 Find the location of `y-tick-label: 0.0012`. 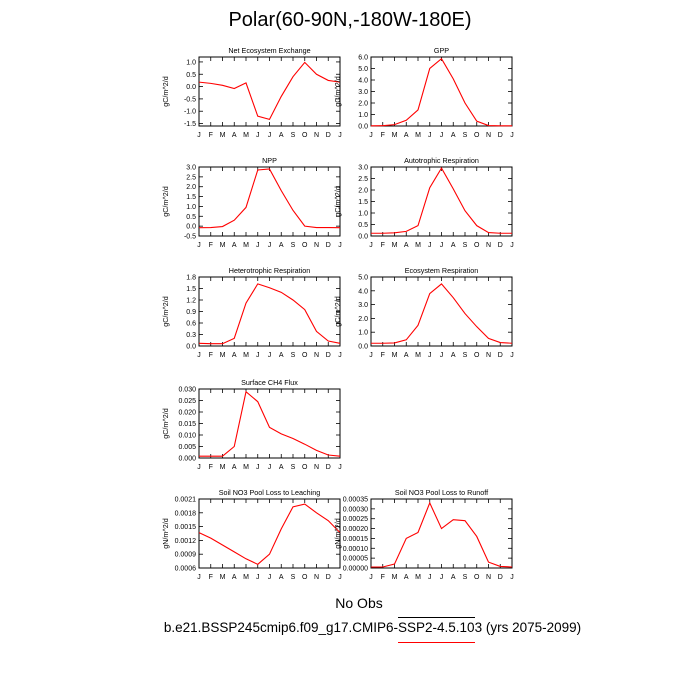

y-tick-label: 0.0012 is located at coordinates (186, 541).